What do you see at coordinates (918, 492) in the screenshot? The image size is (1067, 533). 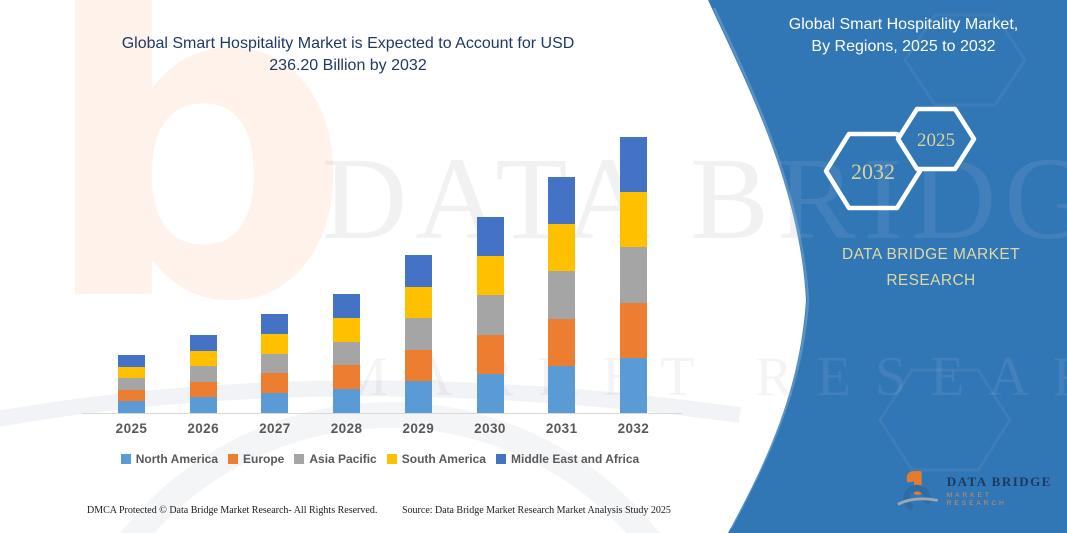 I see `dbmr-logo-icon` at bounding box center [918, 492].